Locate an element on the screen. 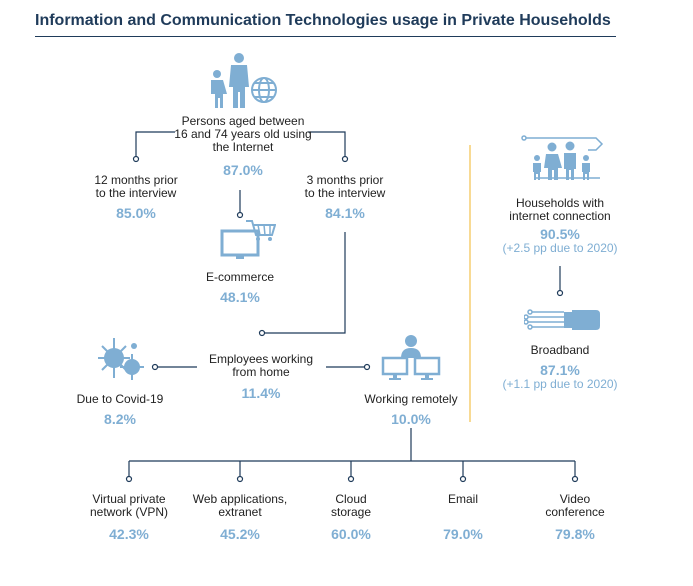 The width and height of the screenshot is (693, 586). working-remotely-icon is located at coordinates (411, 357).